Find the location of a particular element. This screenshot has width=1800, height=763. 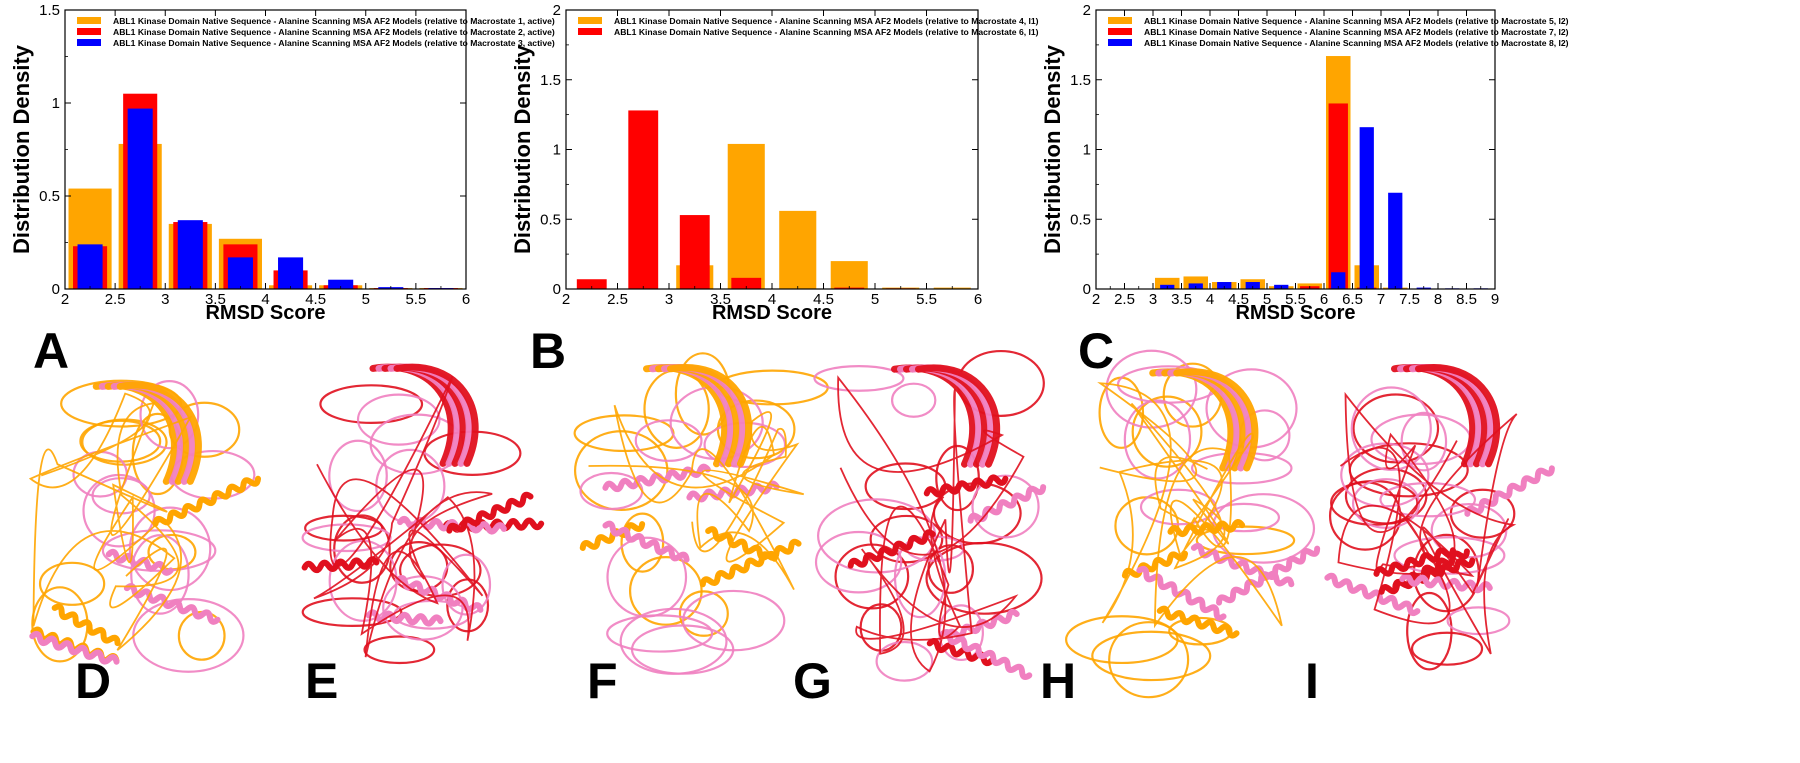

panel-letter-e: E is located at coordinates (321, 681).